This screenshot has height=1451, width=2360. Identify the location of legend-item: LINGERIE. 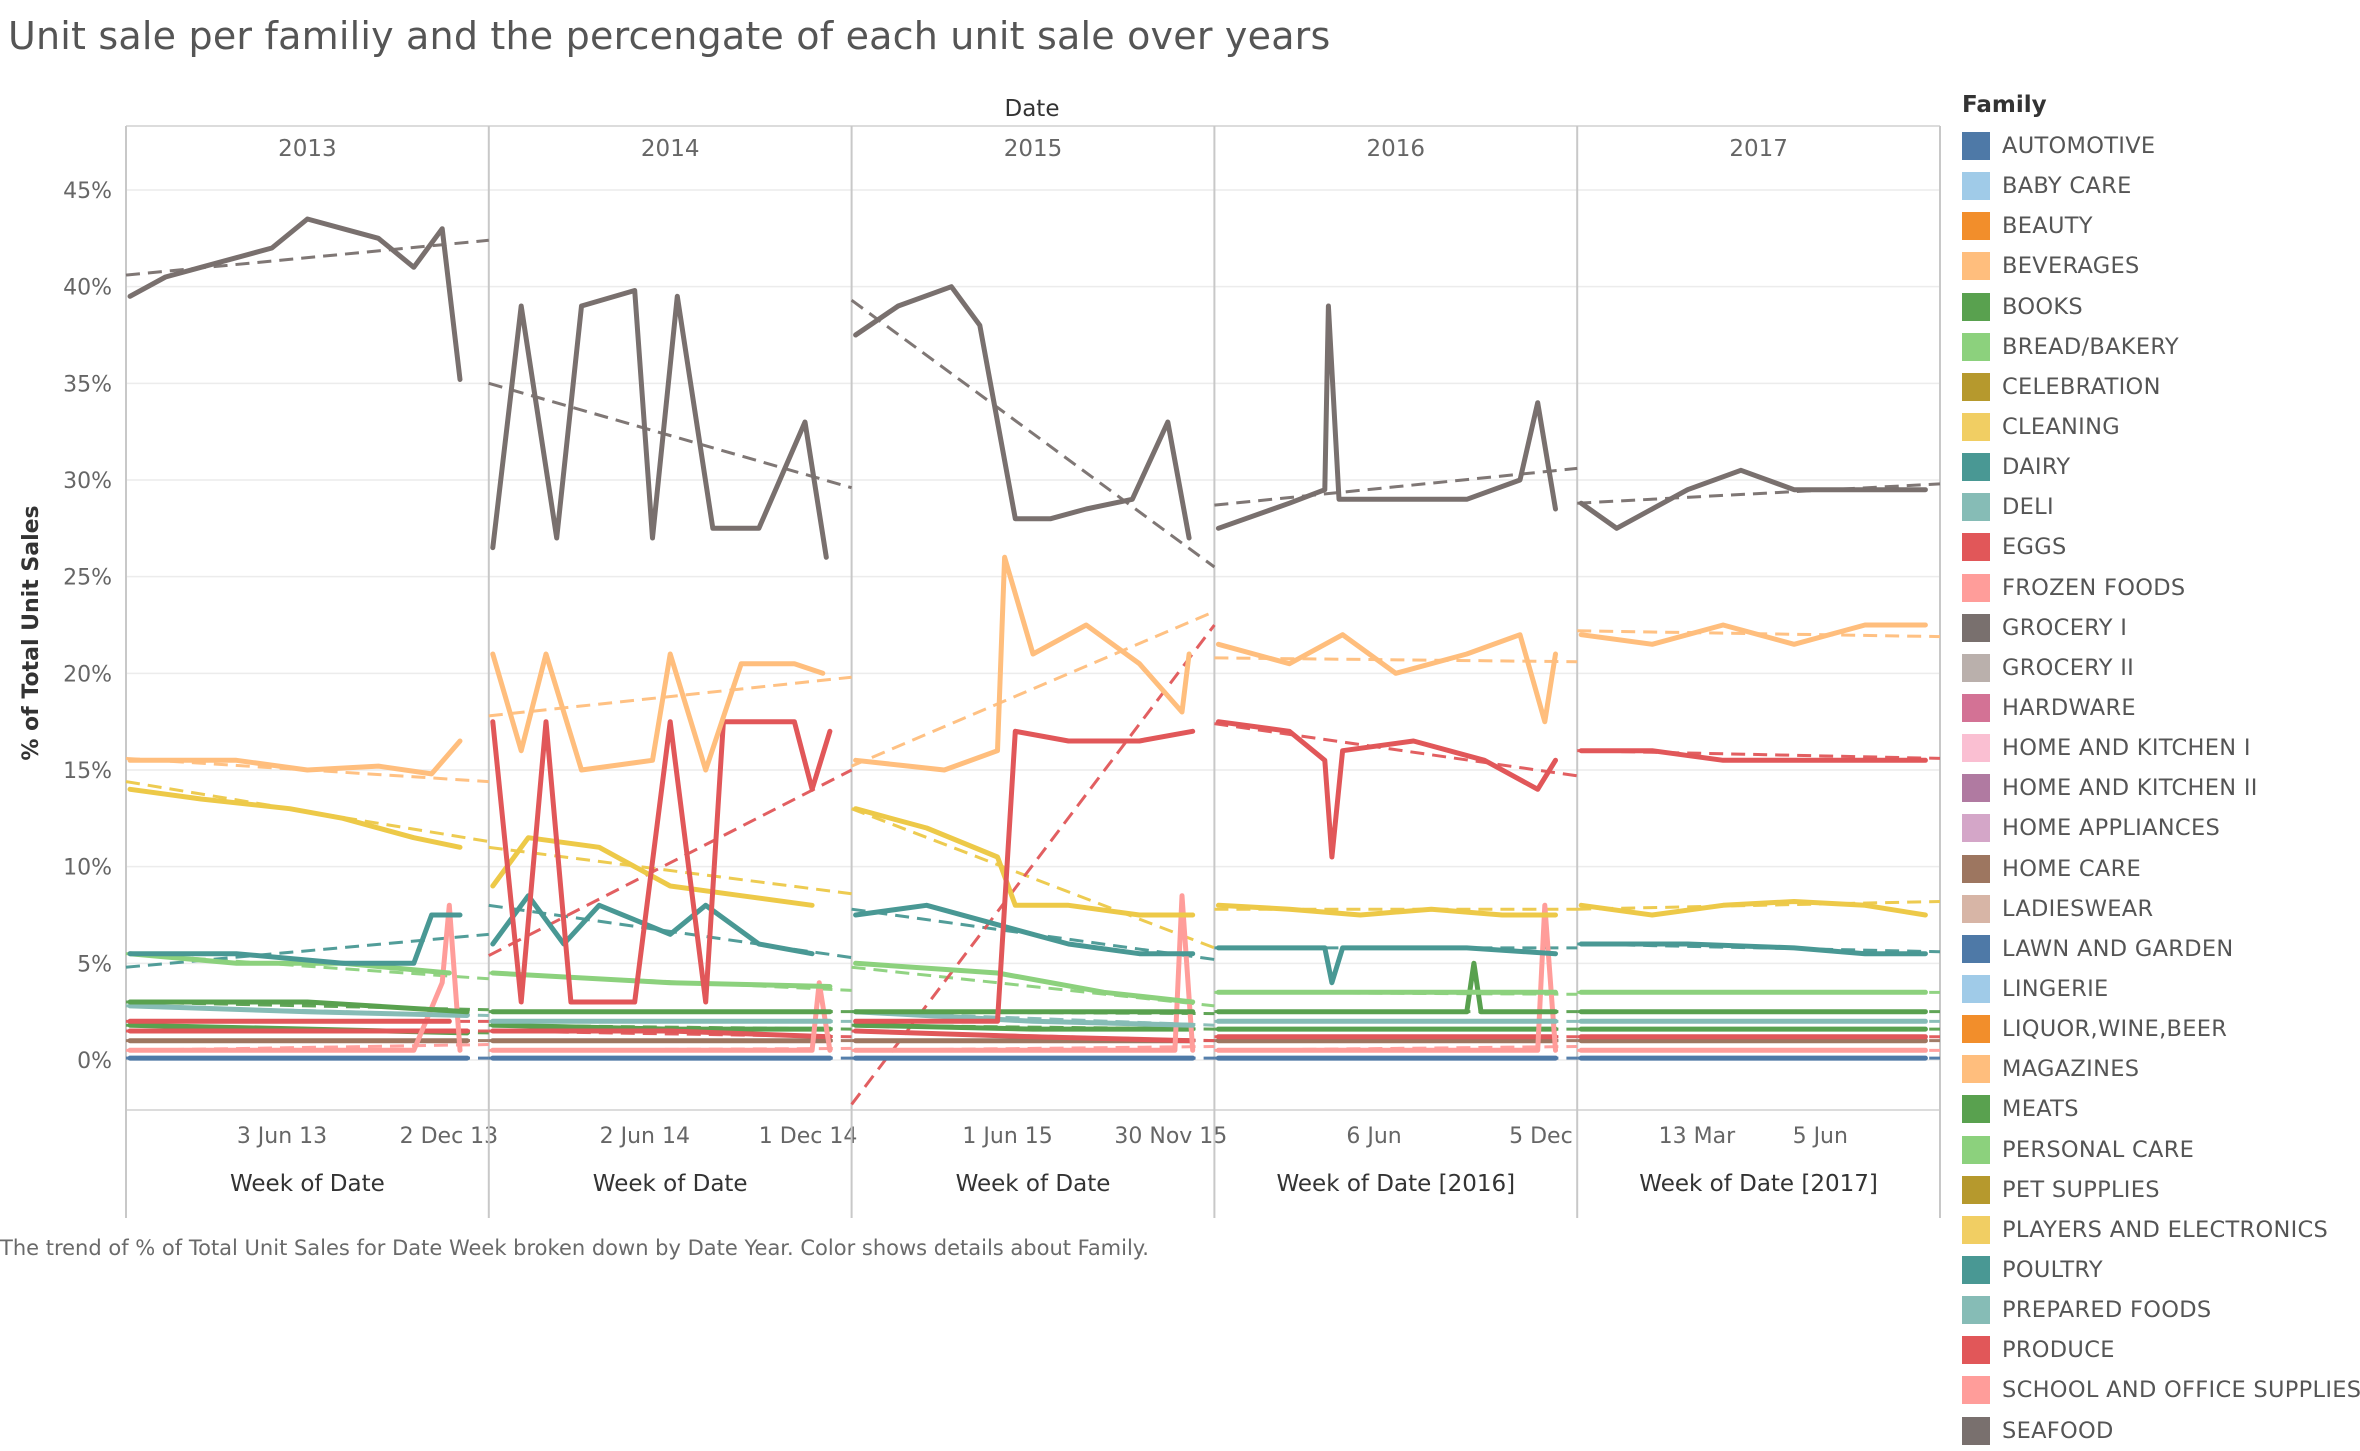
(2158, 989).